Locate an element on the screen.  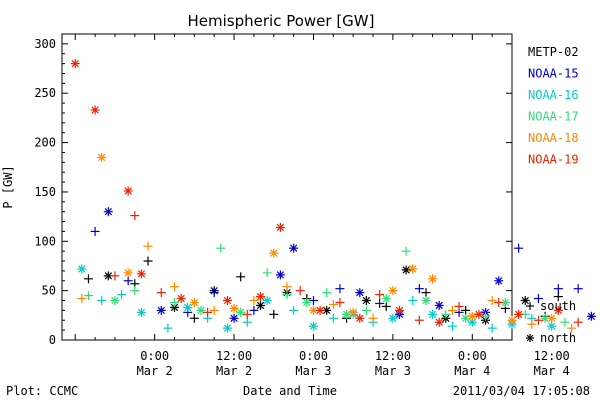
plot-timestamp: 2011/03/04 17:05:08 is located at coordinates (521, 391).